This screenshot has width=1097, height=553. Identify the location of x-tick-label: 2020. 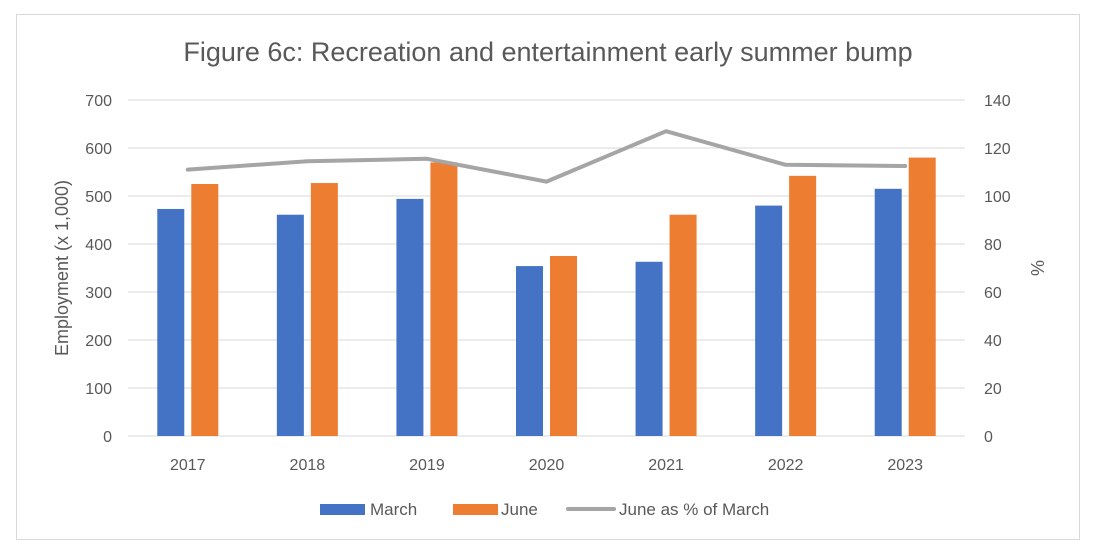
(547, 465).